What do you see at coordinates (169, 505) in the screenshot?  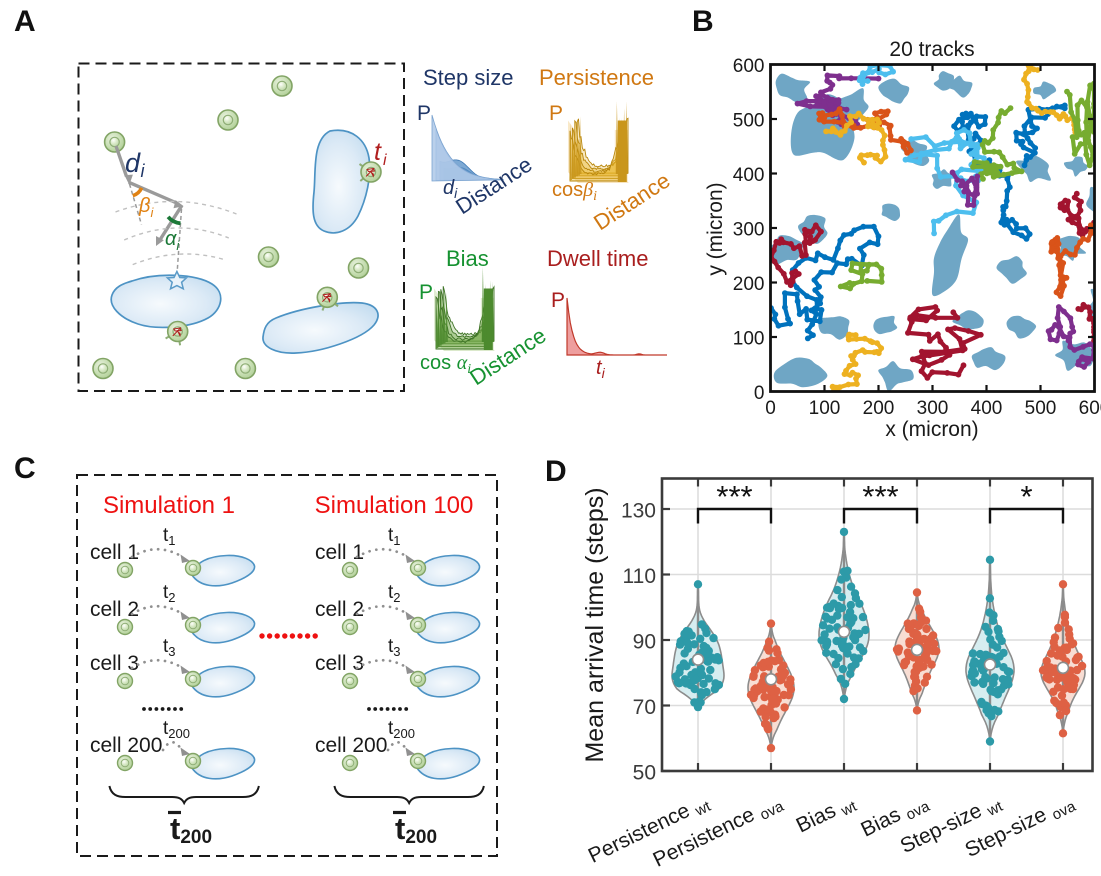 I see `svg-text: Simulation 1` at bounding box center [169, 505].